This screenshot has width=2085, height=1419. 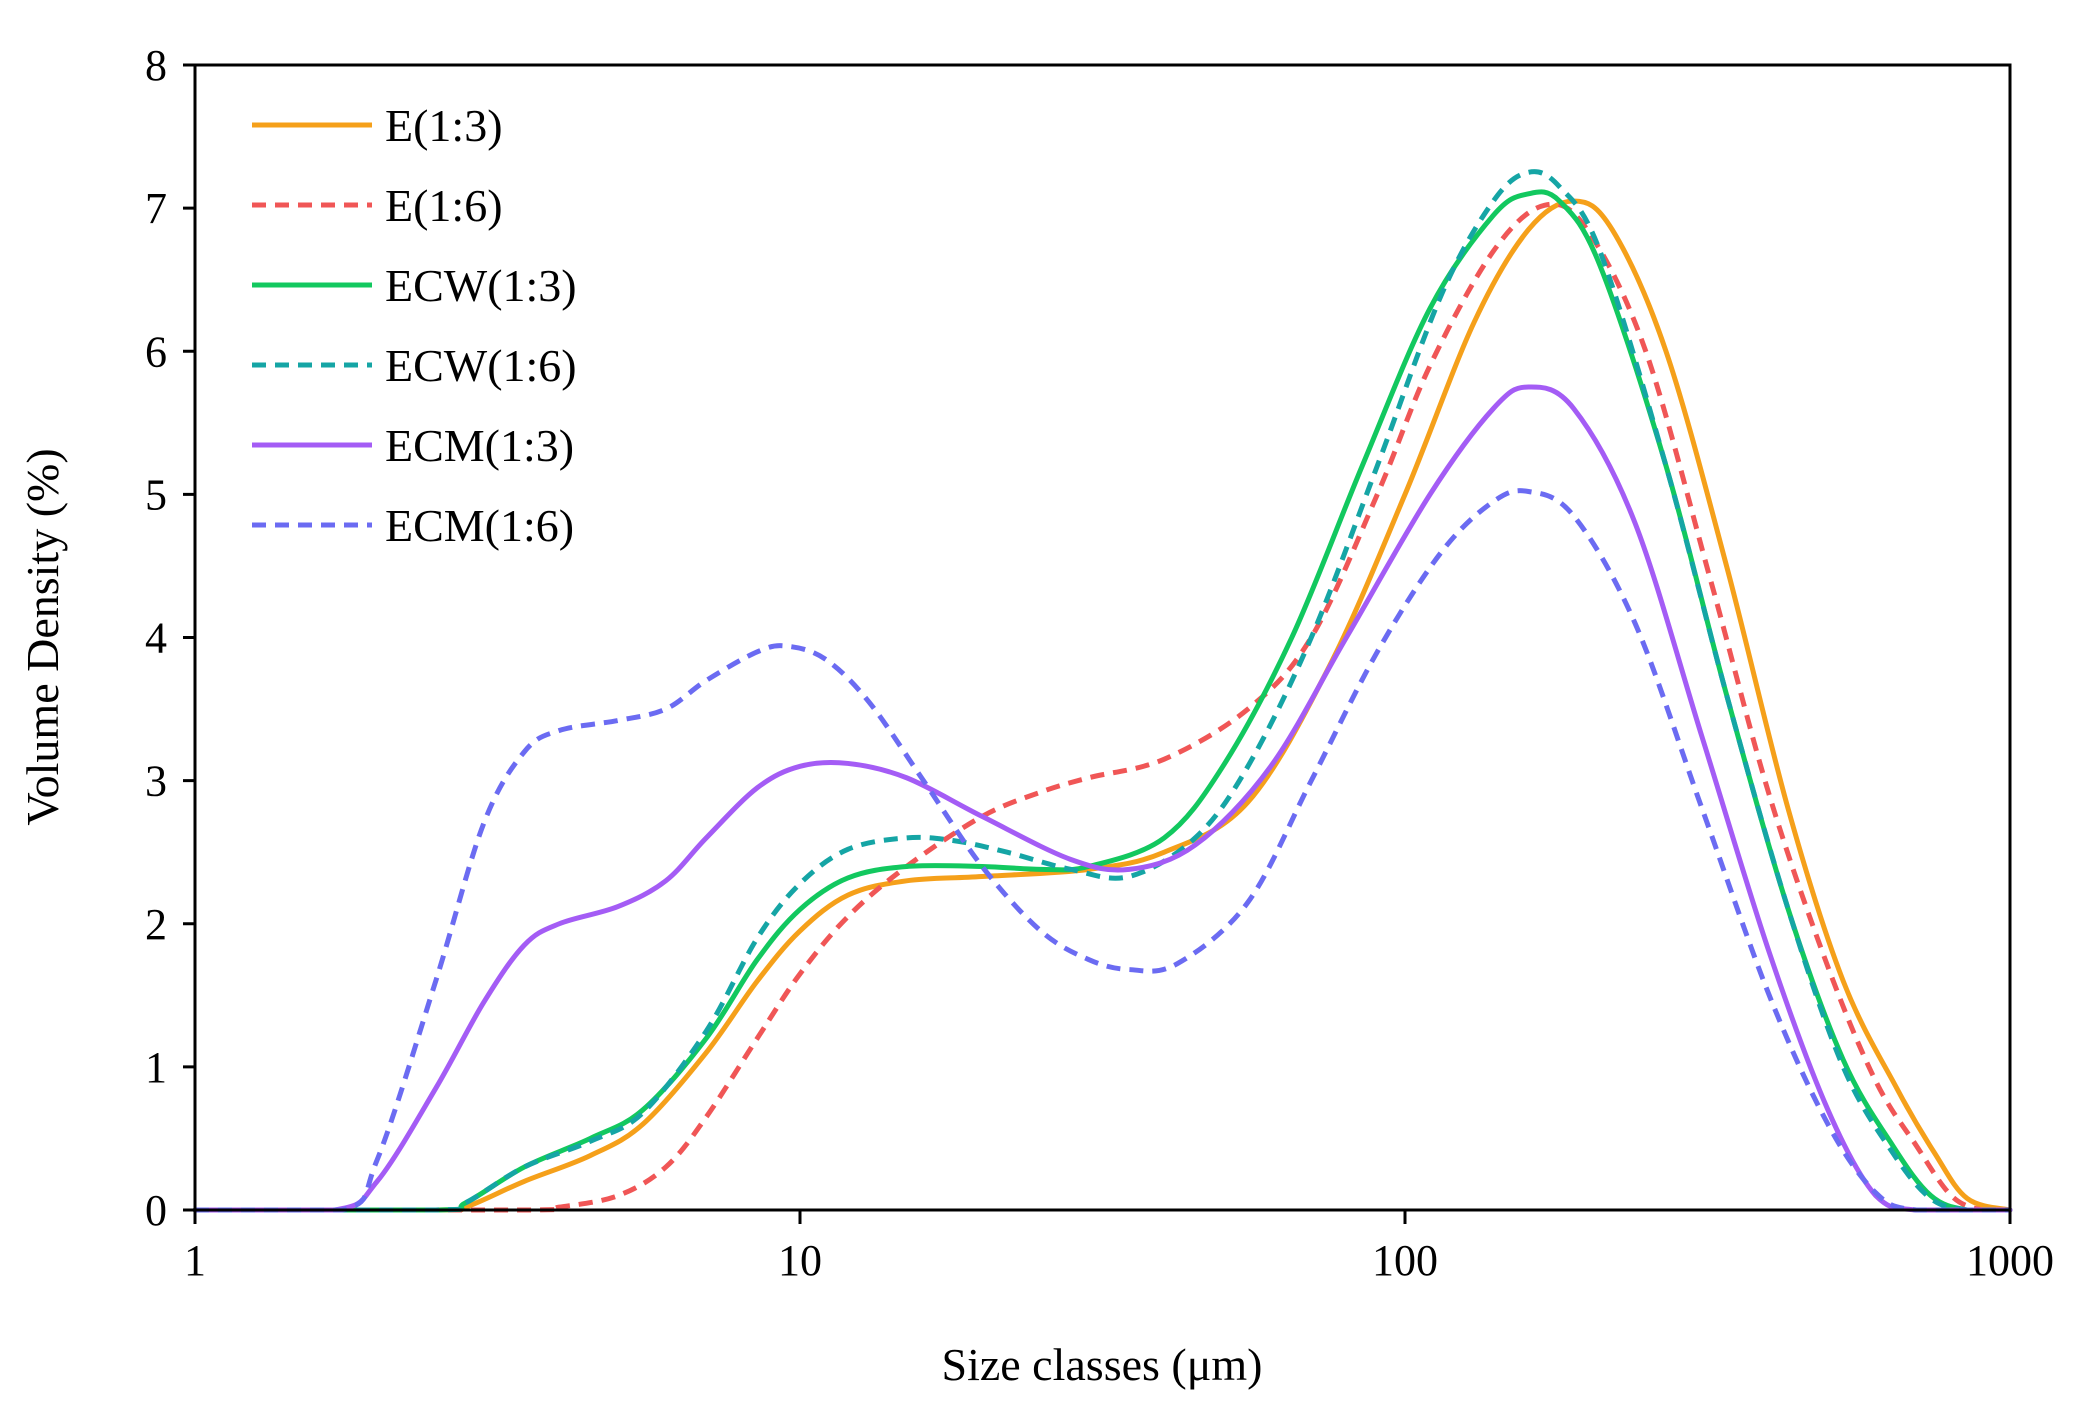 What do you see at coordinates (156, 1067) in the screenshot?
I see `y-tick-label: 1` at bounding box center [156, 1067].